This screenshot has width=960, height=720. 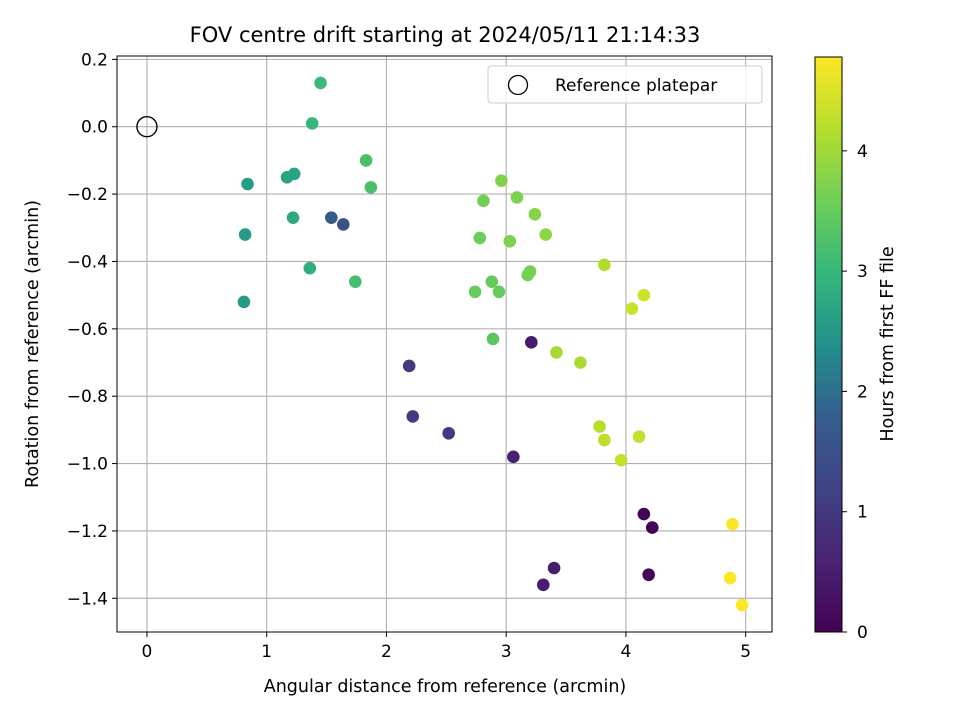 I want to click on y-tick-label: −0.2, so click(x=87, y=195).